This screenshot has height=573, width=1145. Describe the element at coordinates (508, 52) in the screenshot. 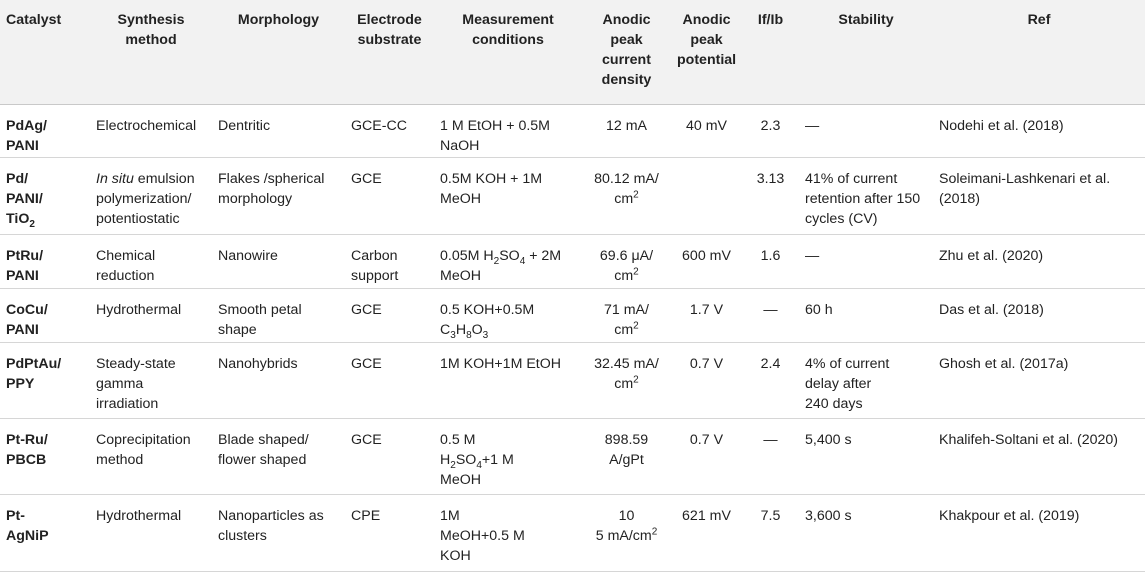

I see `header-measurement-conditions: Measurement conditions` at that location.